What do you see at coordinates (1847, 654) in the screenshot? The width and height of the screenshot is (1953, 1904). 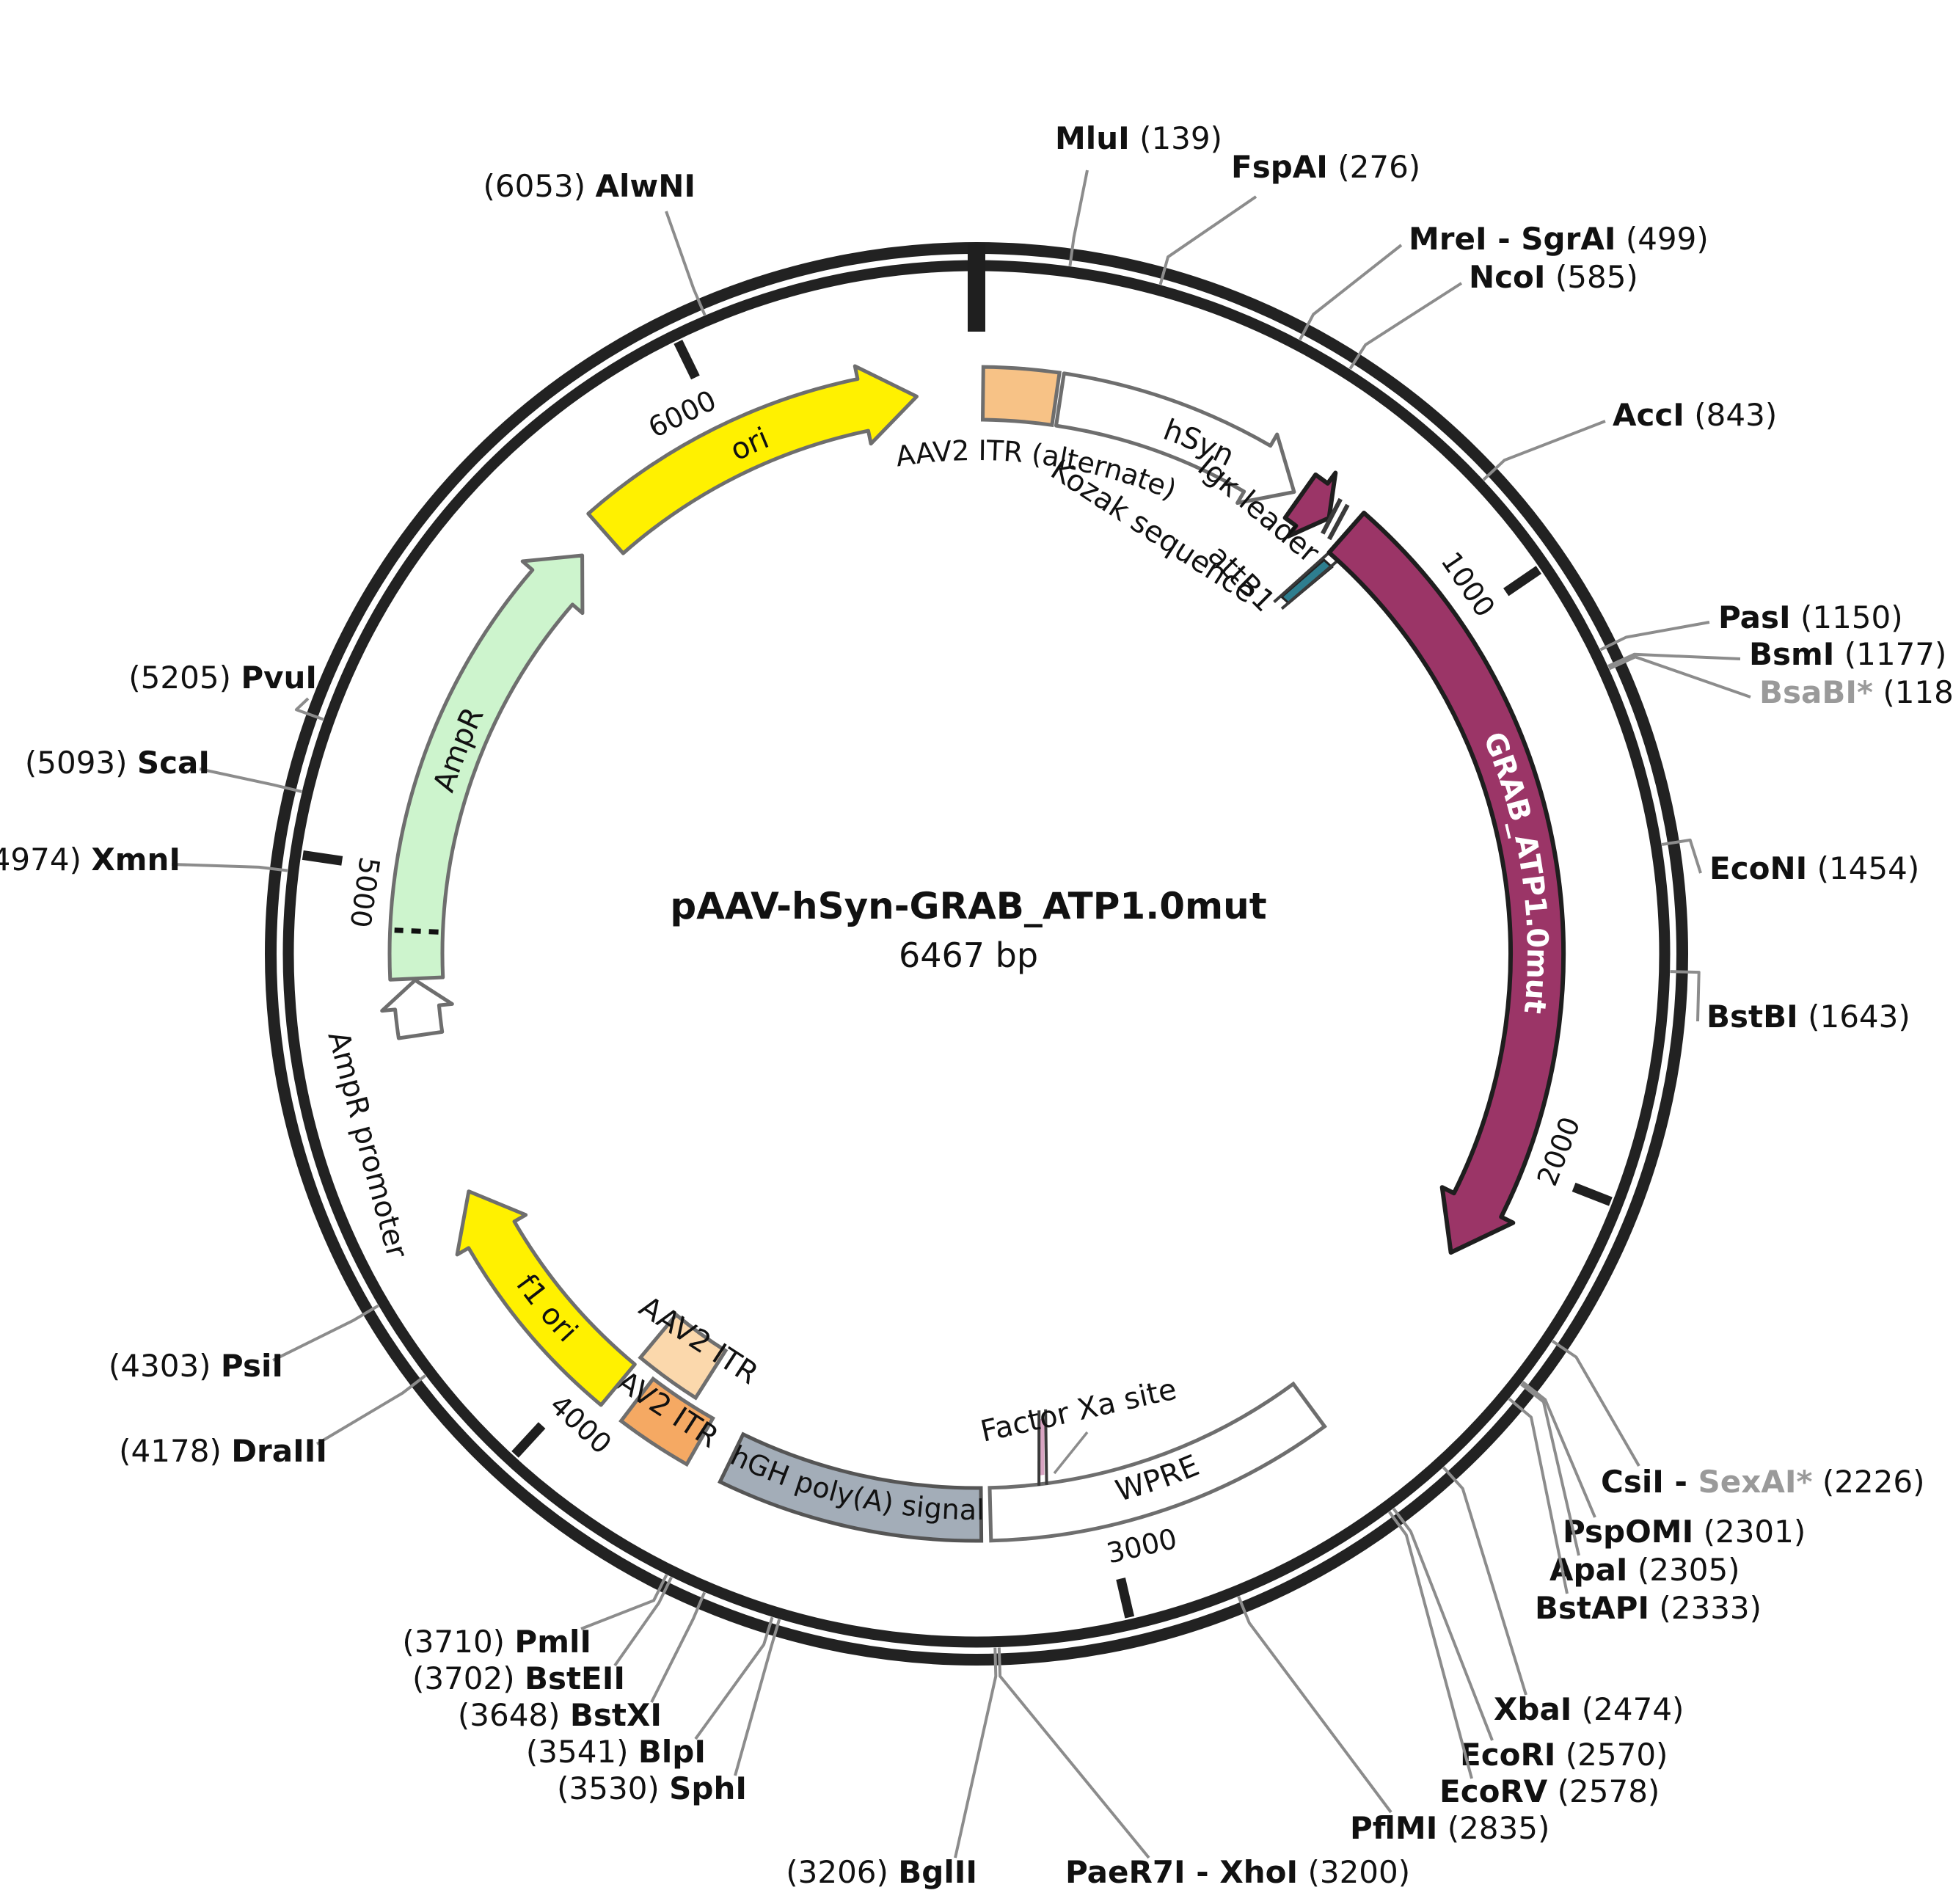 I see `enzyme-label: BsmI (1177)` at bounding box center [1847, 654].